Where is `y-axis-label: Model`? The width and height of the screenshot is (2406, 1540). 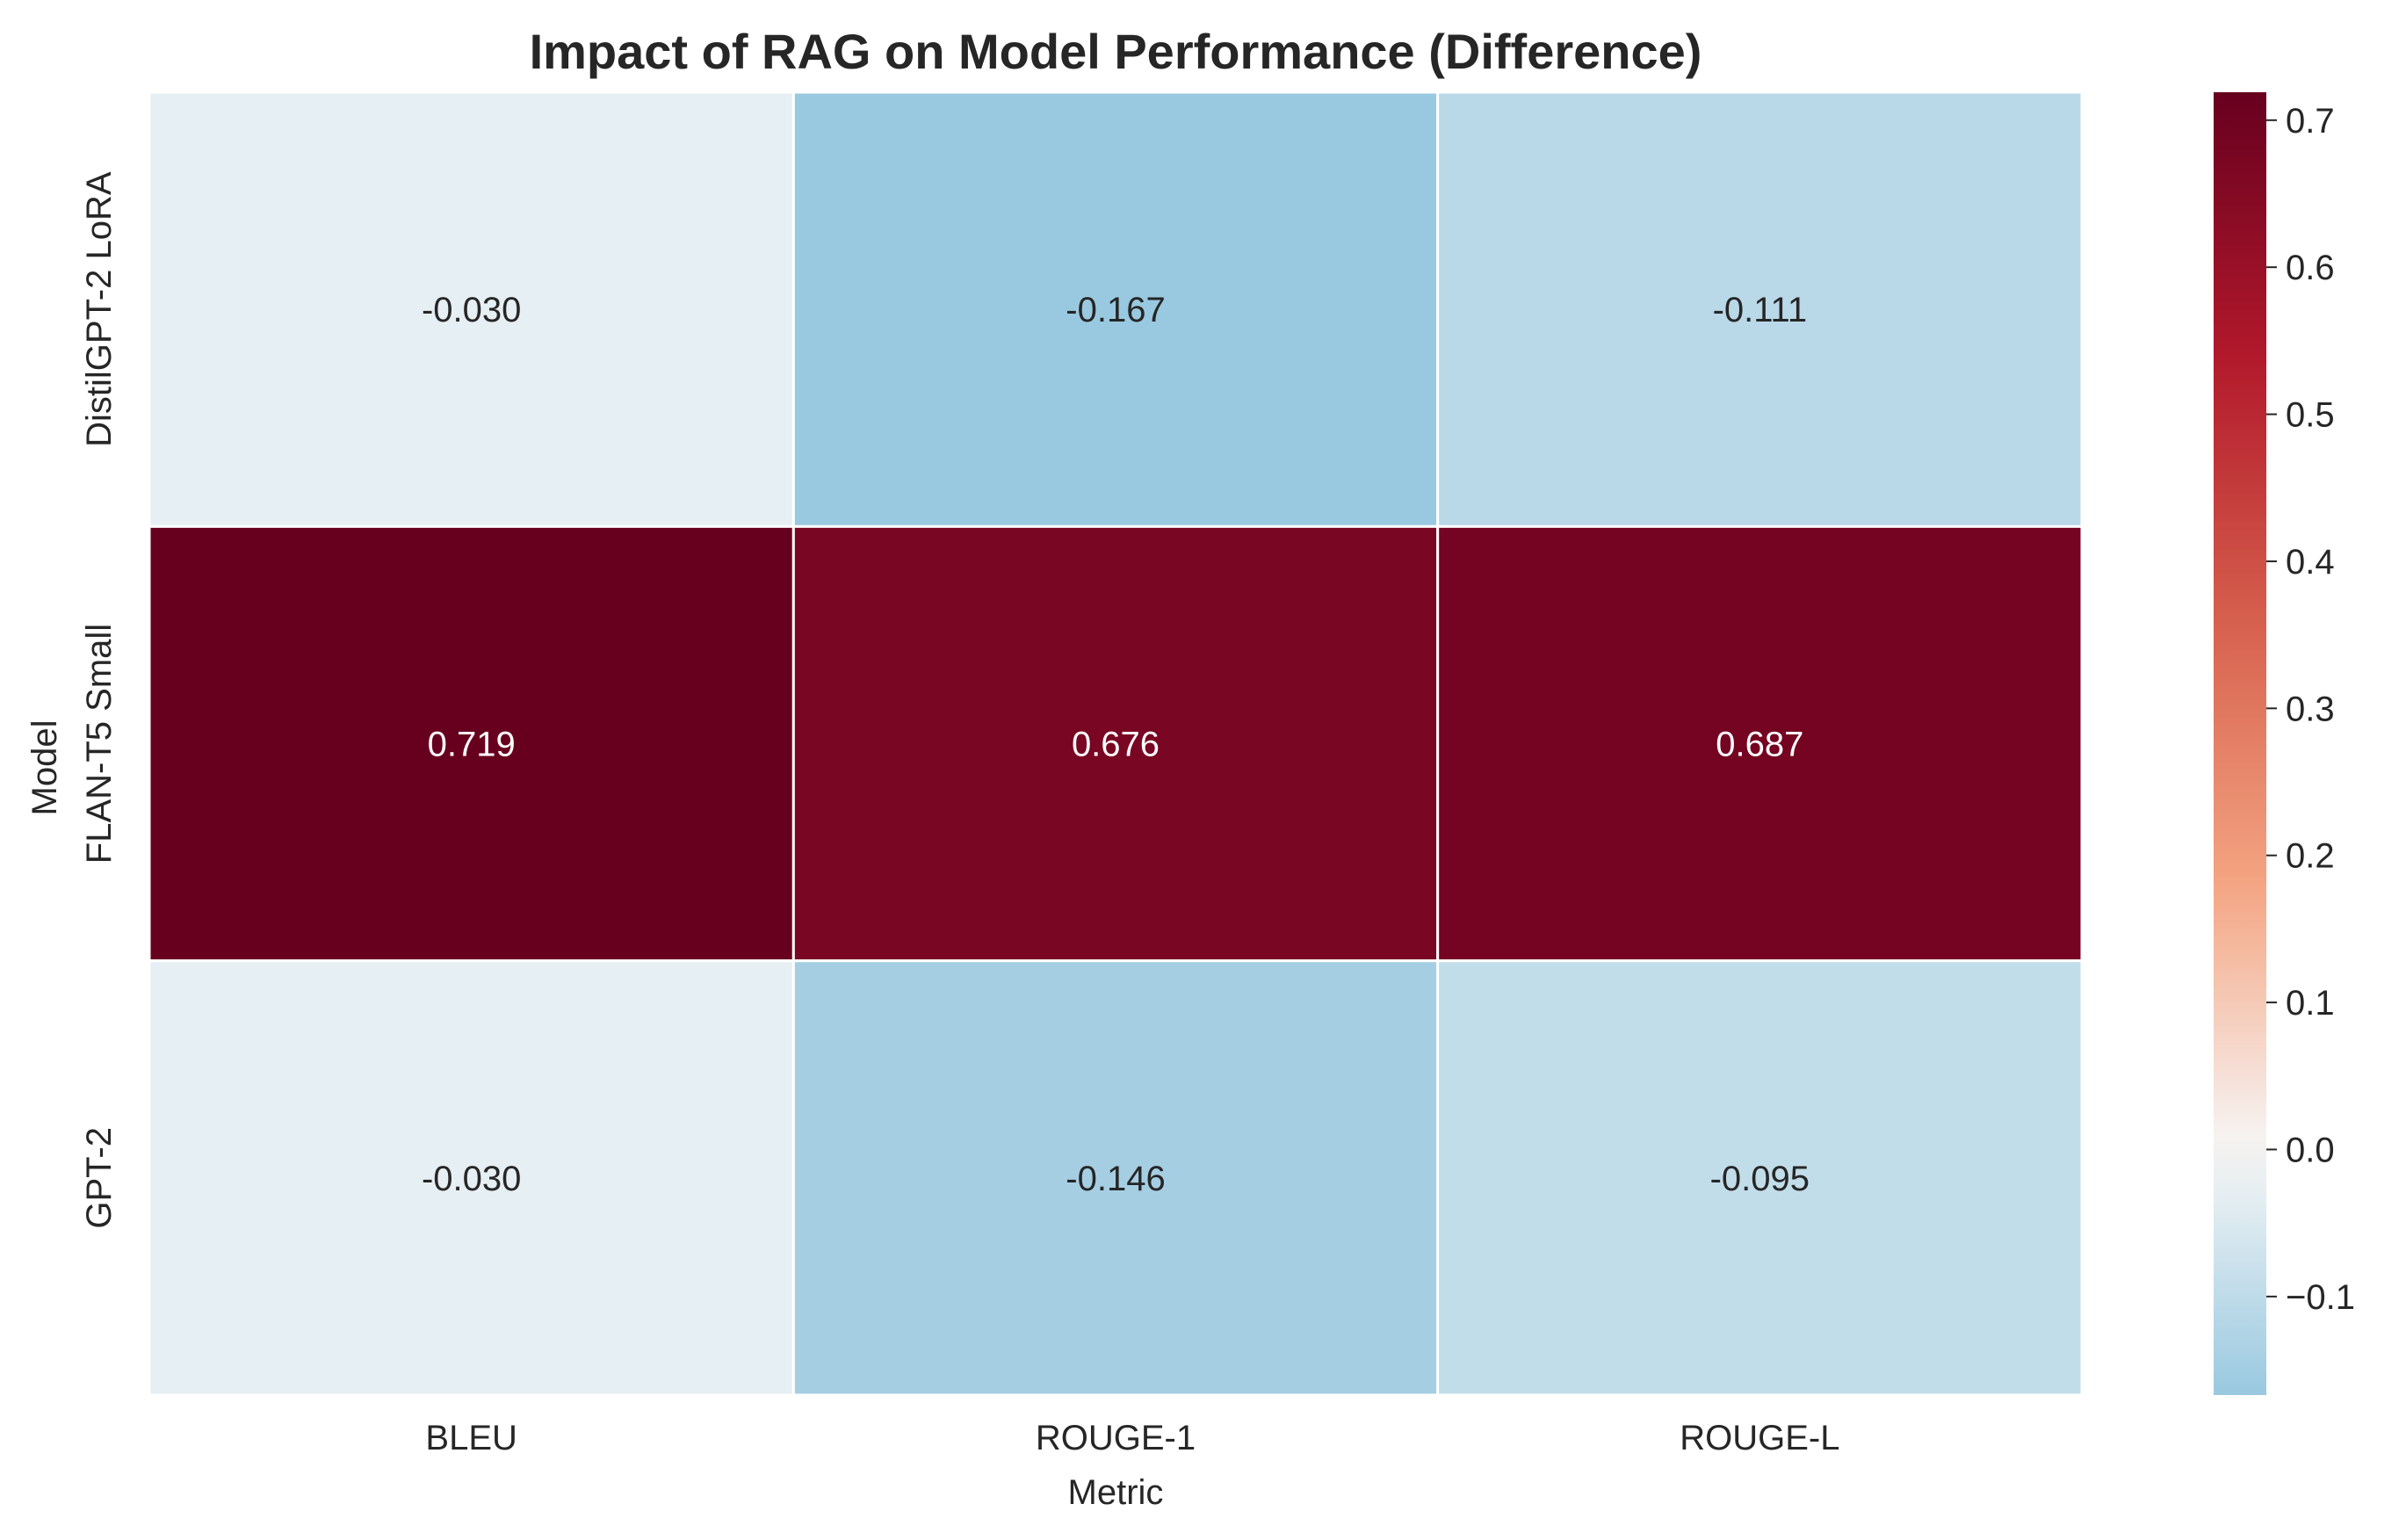 y-axis-label: Model is located at coordinates (44, 768).